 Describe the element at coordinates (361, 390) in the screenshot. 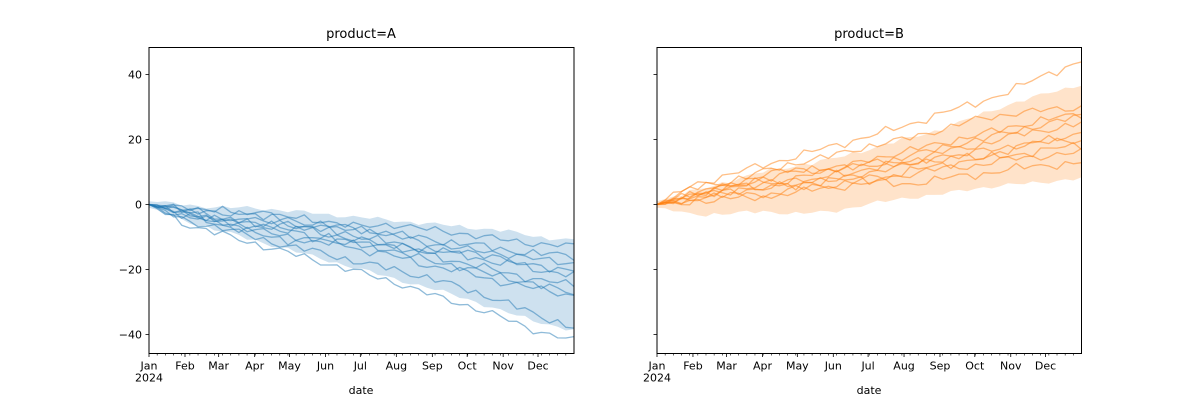

I see `facet-a-xaxis-label: date` at that location.